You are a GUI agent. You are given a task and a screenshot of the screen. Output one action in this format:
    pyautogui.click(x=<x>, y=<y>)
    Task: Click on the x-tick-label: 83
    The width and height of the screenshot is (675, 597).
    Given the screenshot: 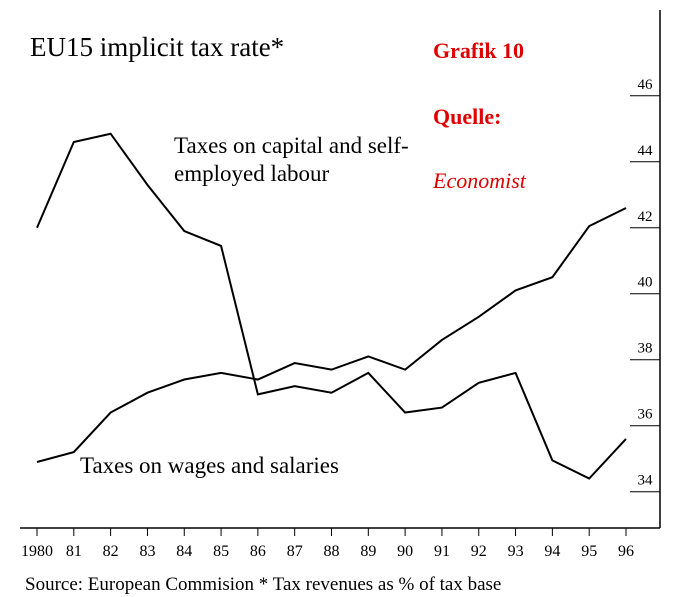 What is the action you would take?
    pyautogui.click(x=147, y=551)
    